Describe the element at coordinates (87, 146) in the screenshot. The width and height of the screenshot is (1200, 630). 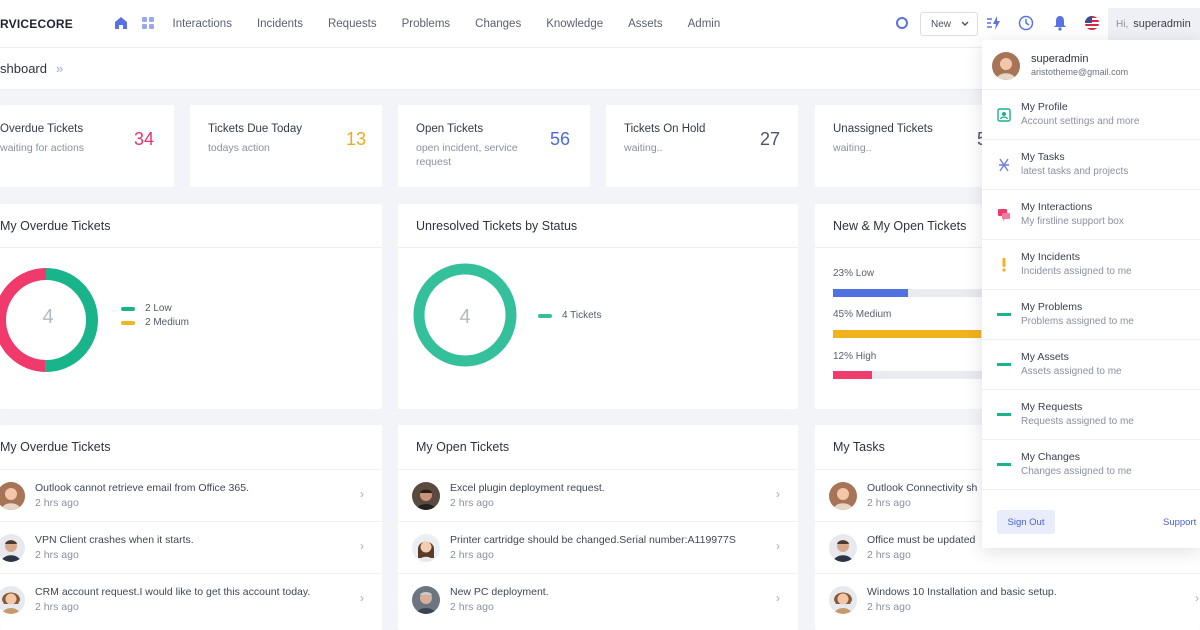
I see `stat-card-overdue: Overdue Tickets waiting for actions 34` at that location.